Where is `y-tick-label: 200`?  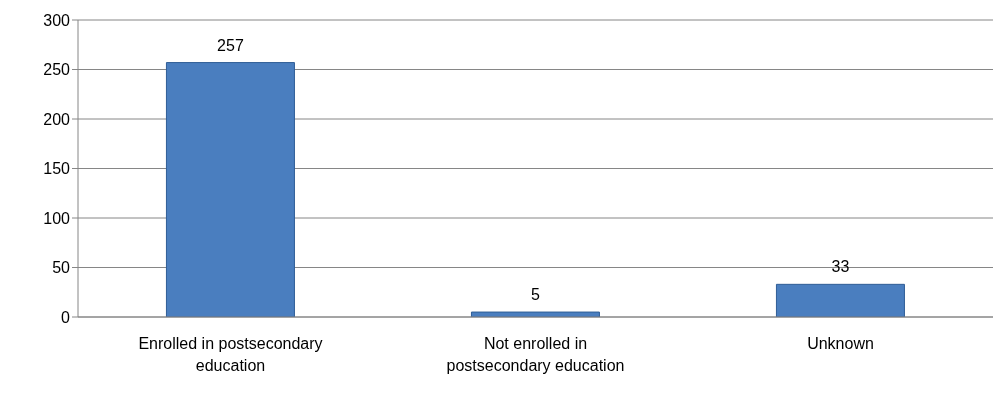
y-tick-label: 200 is located at coordinates (57, 119).